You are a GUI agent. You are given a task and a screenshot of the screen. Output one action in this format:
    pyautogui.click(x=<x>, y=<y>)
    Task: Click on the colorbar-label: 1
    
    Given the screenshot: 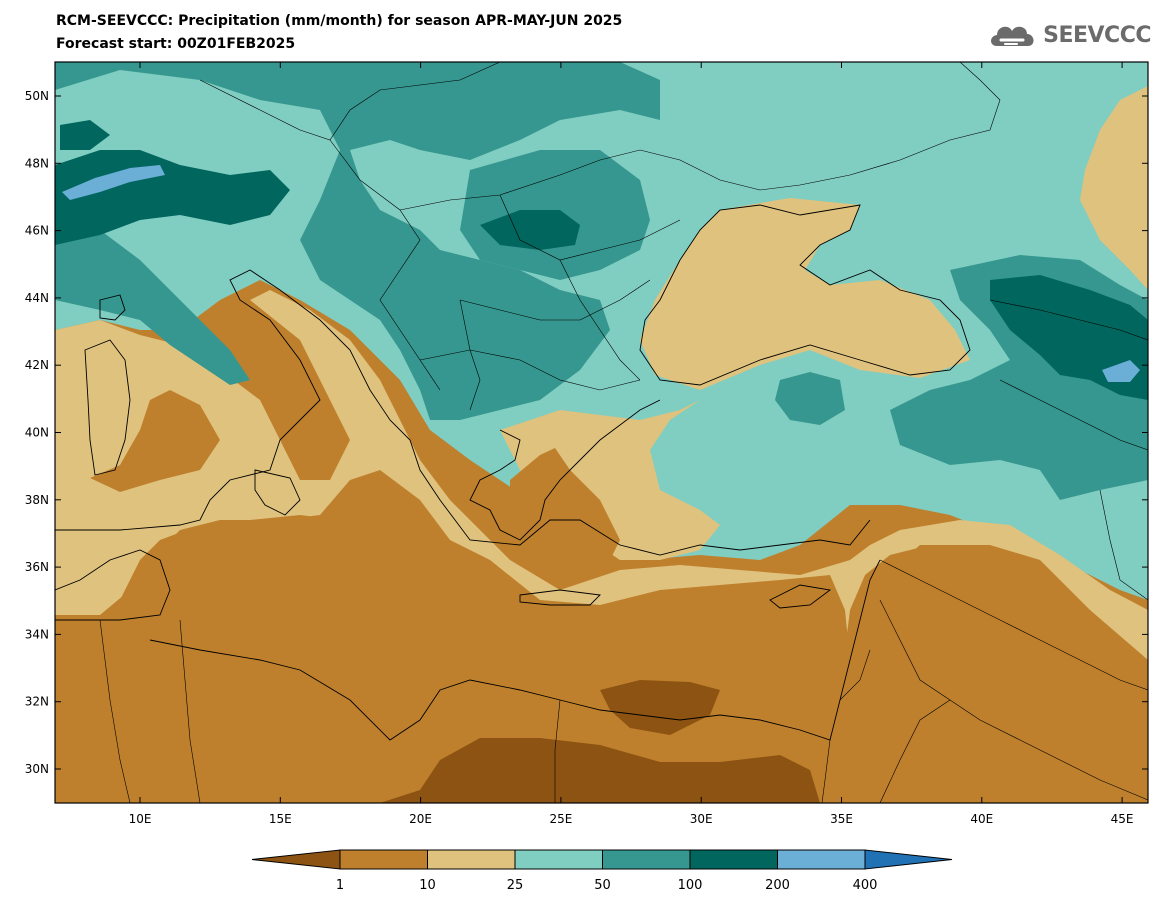 What is the action you would take?
    pyautogui.click(x=340, y=885)
    